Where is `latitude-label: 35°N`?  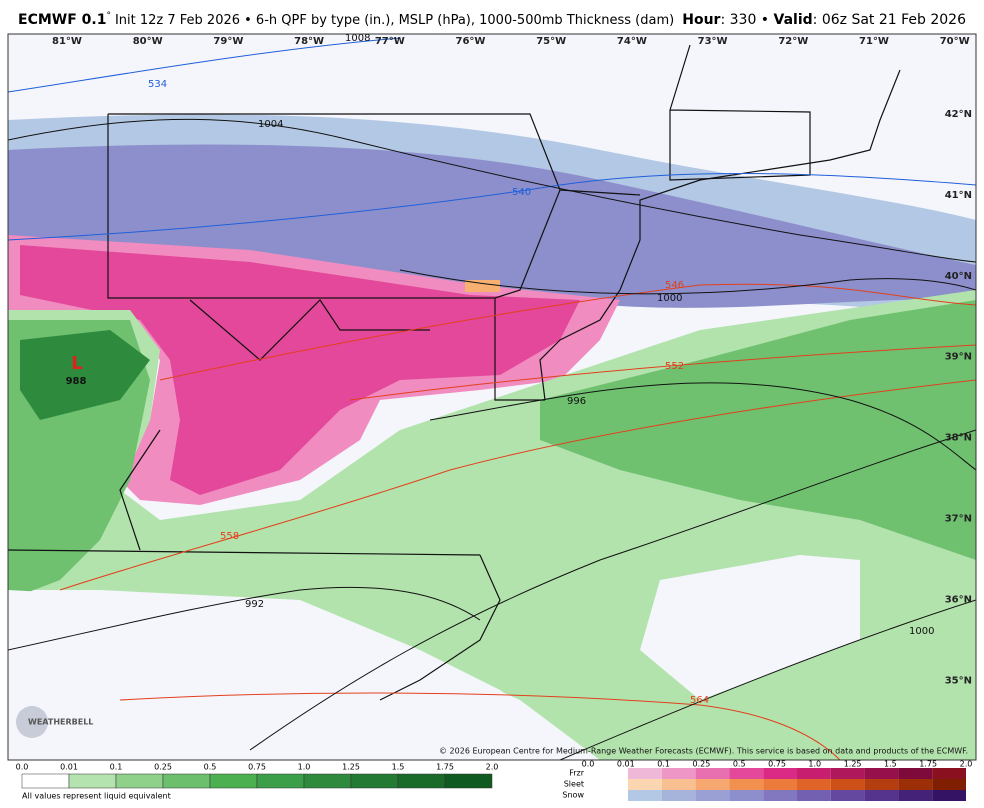 latitude-label: 35°N is located at coordinates (958, 680).